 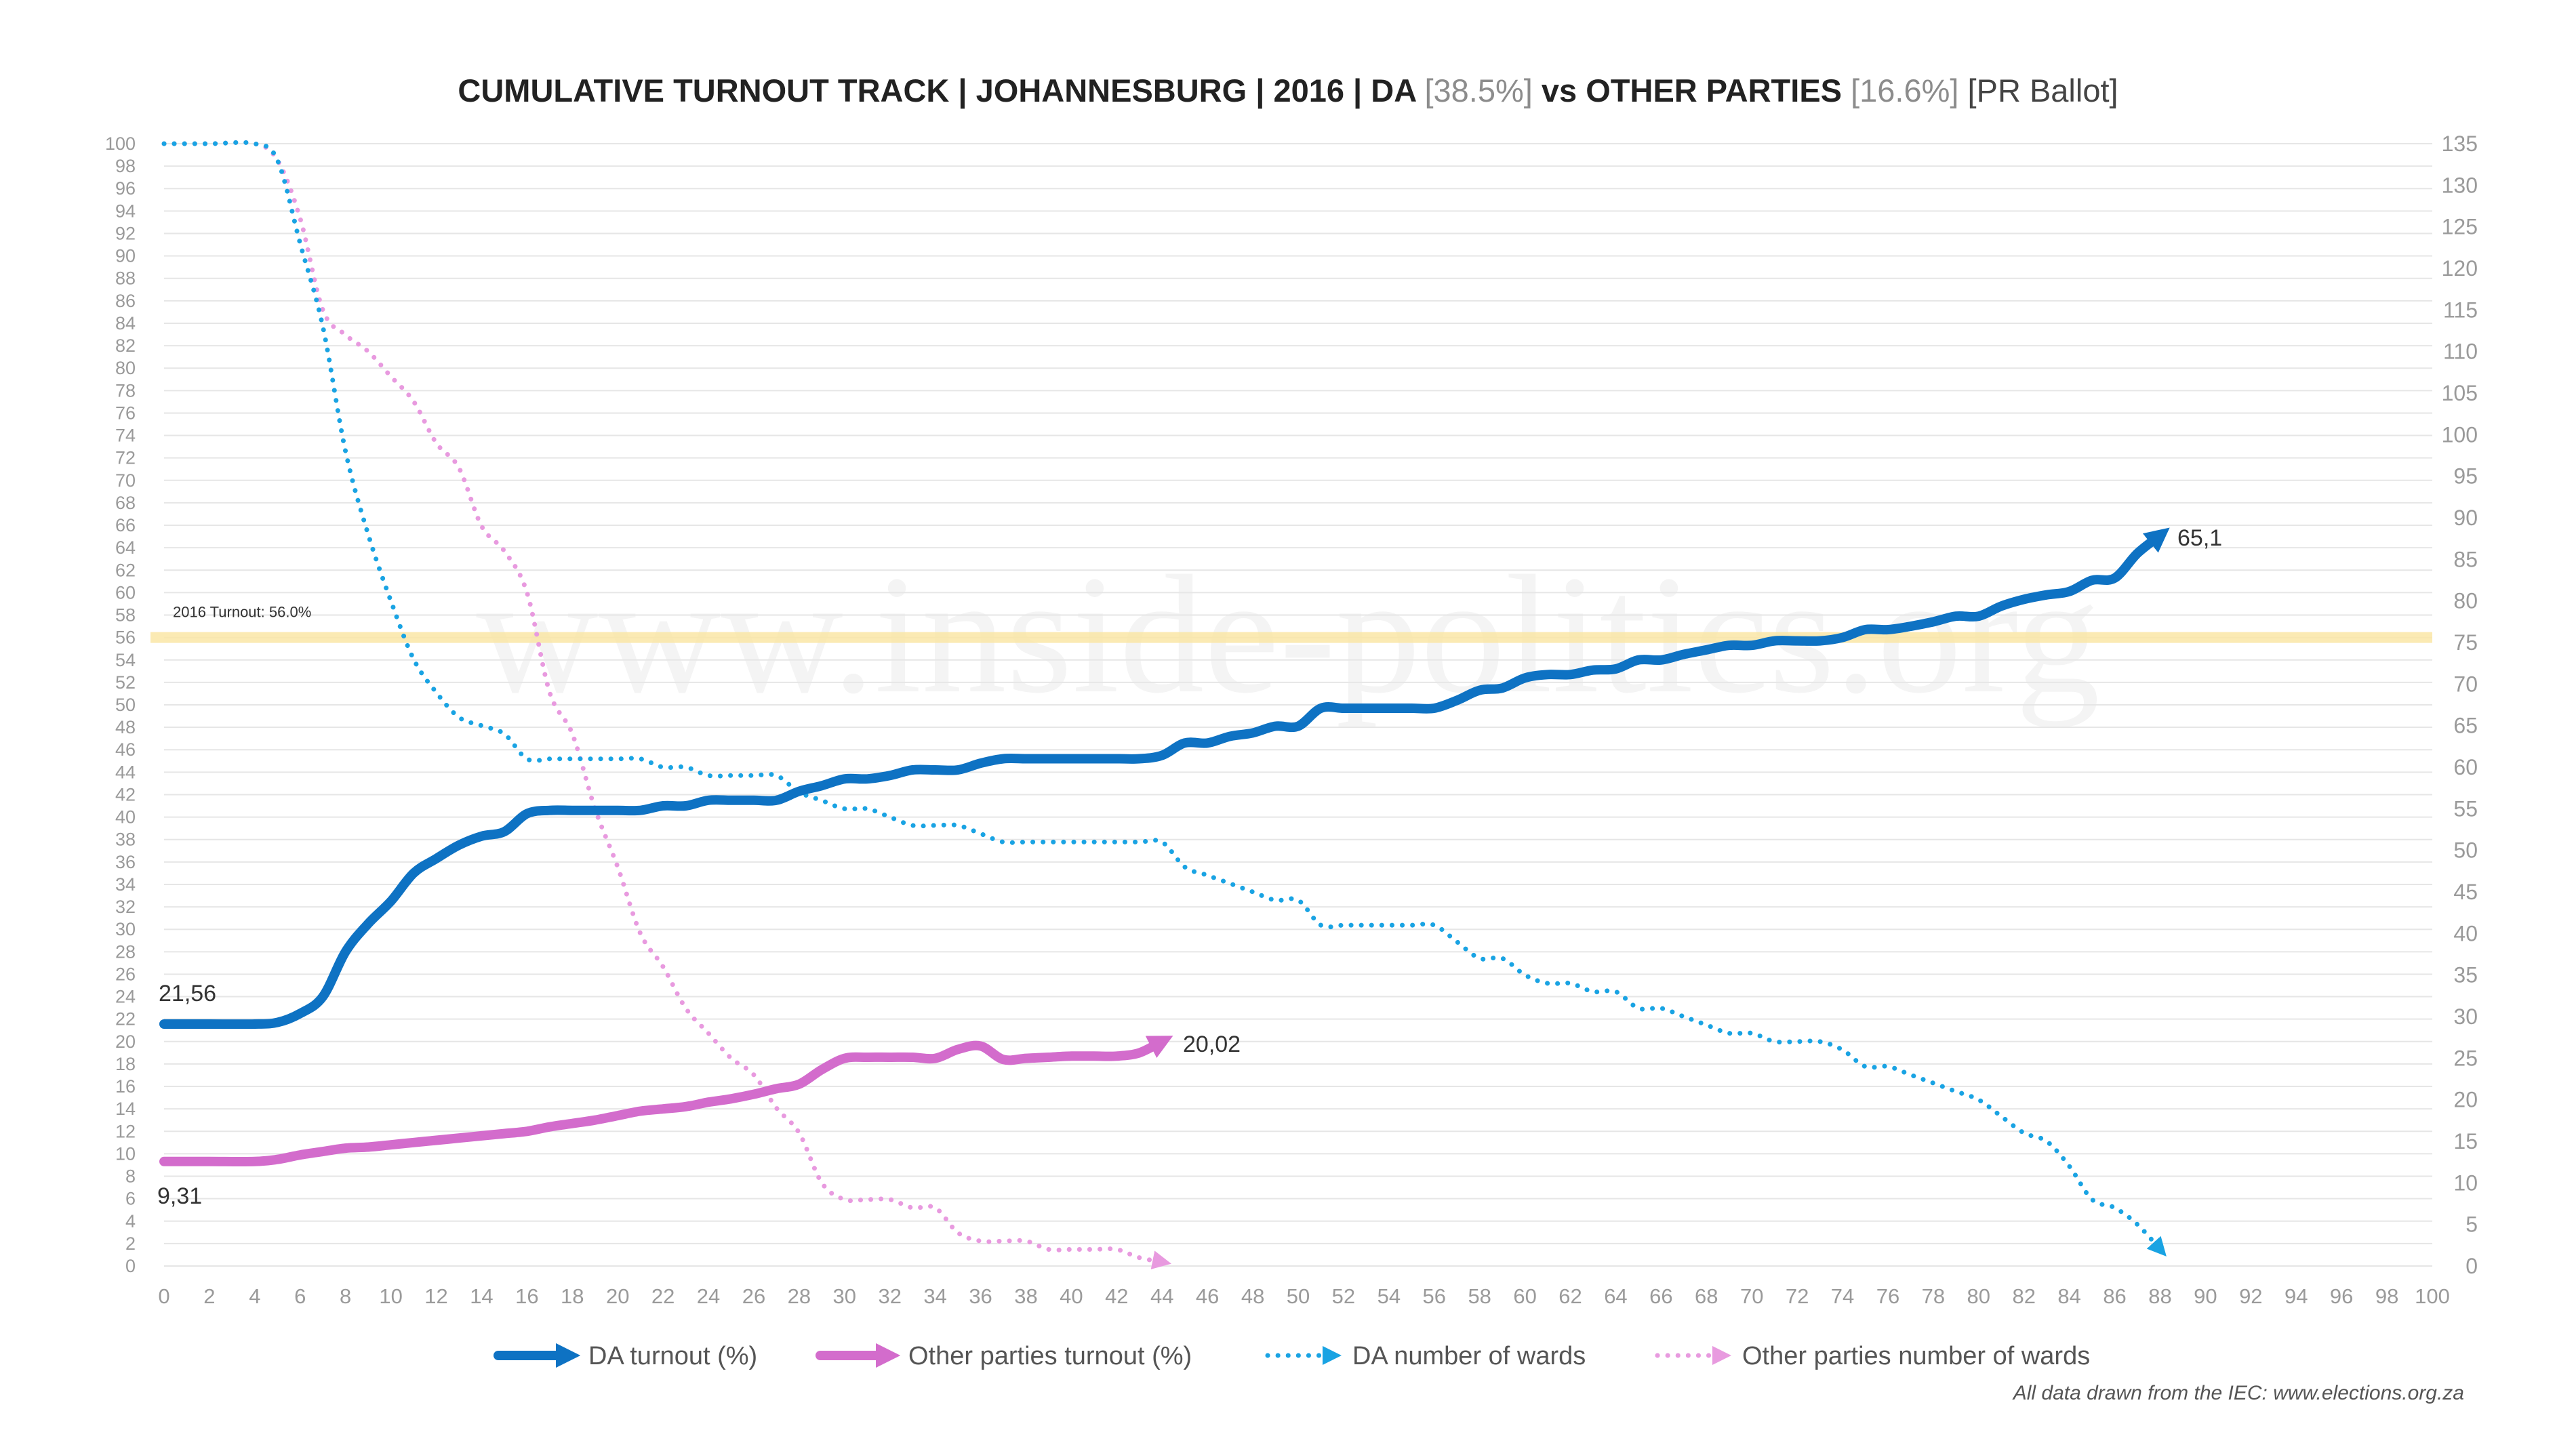 I want to click on data-label-da-start: 21,56, so click(x=187, y=993).